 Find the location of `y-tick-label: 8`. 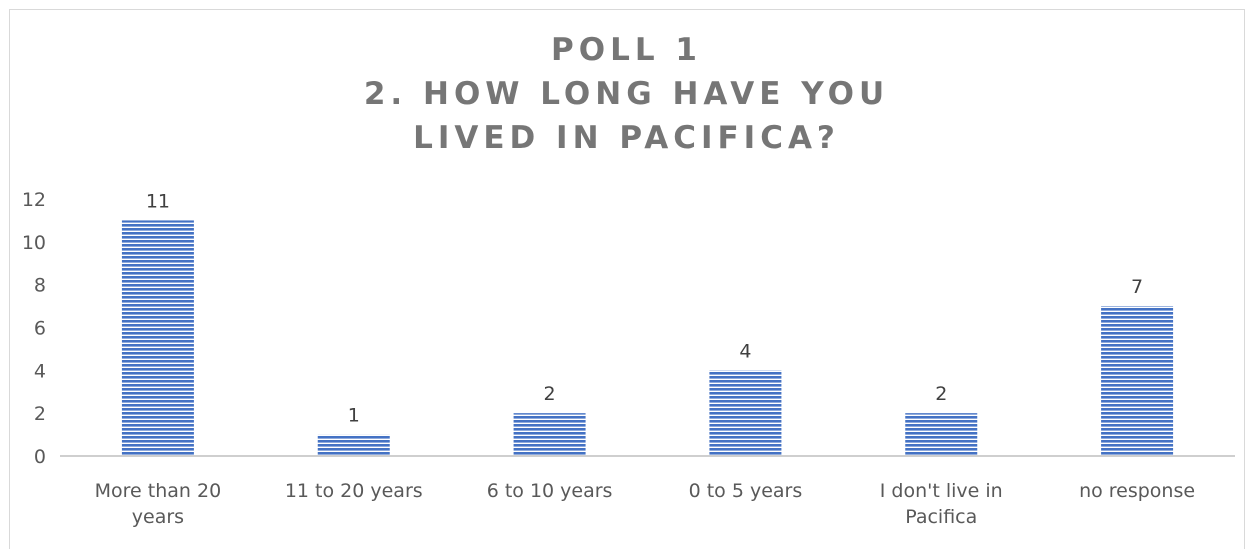

y-tick-label: 8 is located at coordinates (40, 286).